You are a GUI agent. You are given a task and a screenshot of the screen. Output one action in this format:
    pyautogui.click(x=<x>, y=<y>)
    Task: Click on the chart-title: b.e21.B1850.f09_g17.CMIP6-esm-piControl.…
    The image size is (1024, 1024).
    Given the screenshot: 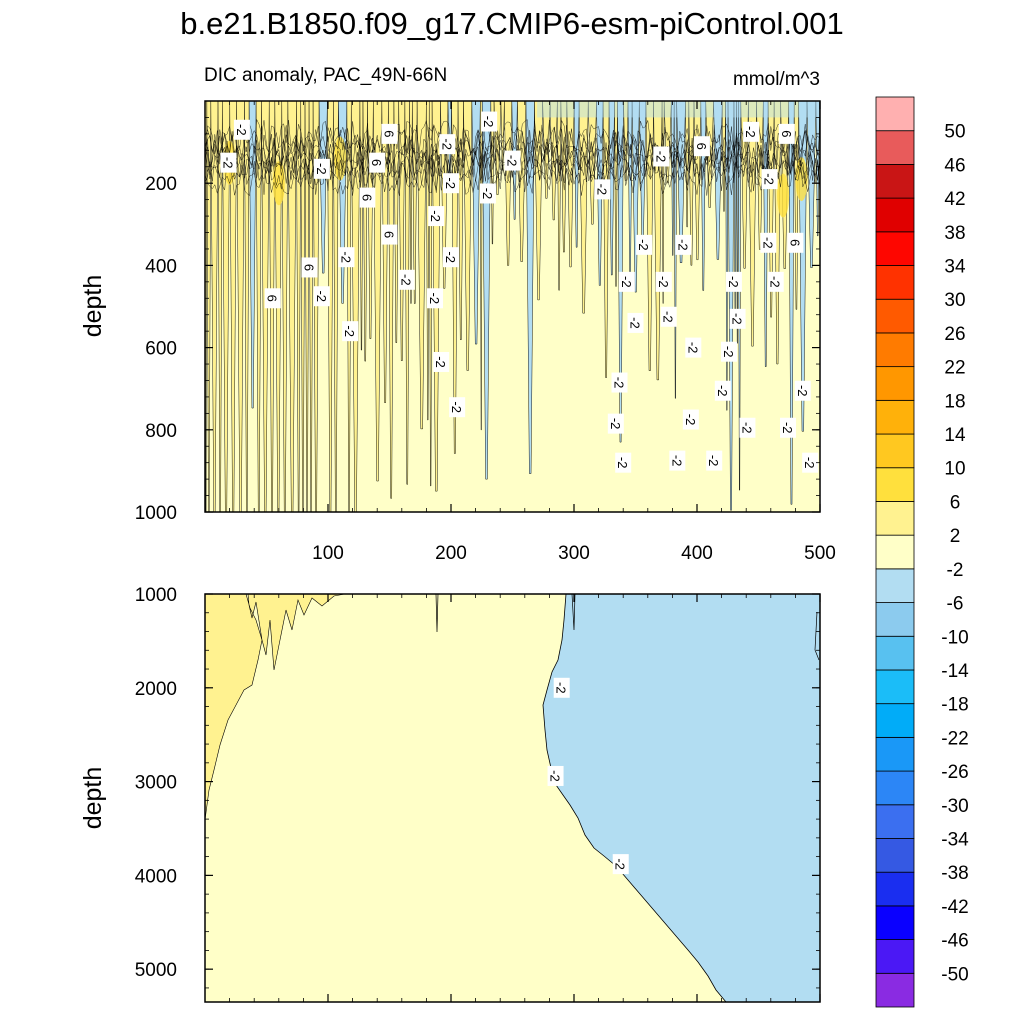 What is the action you would take?
    pyautogui.click(x=511, y=23)
    